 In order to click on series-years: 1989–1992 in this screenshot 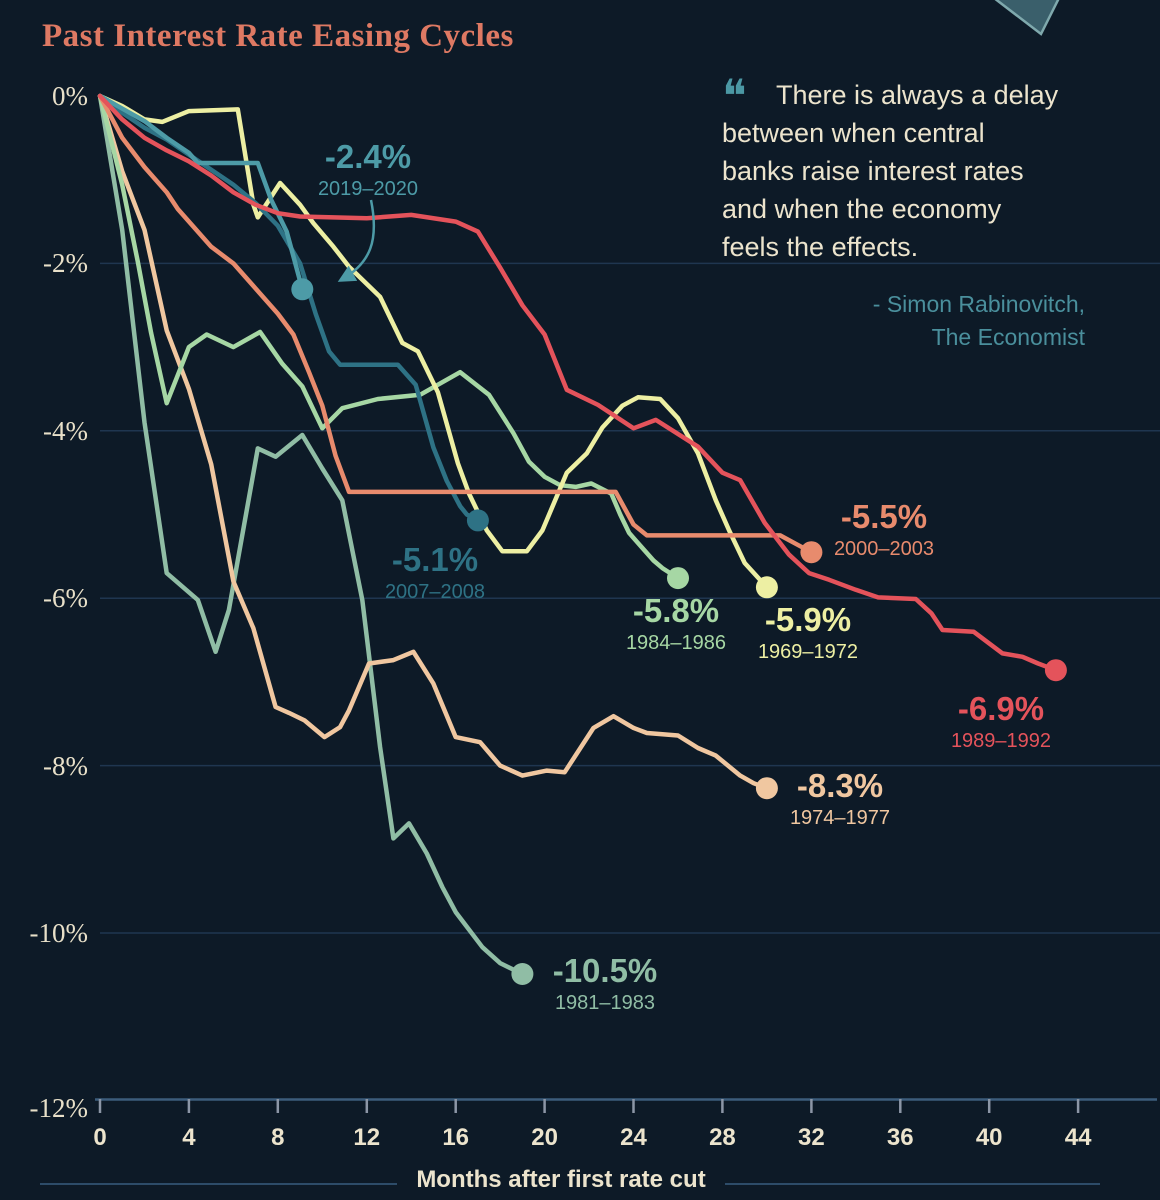, I will do `click(1001, 741)`.